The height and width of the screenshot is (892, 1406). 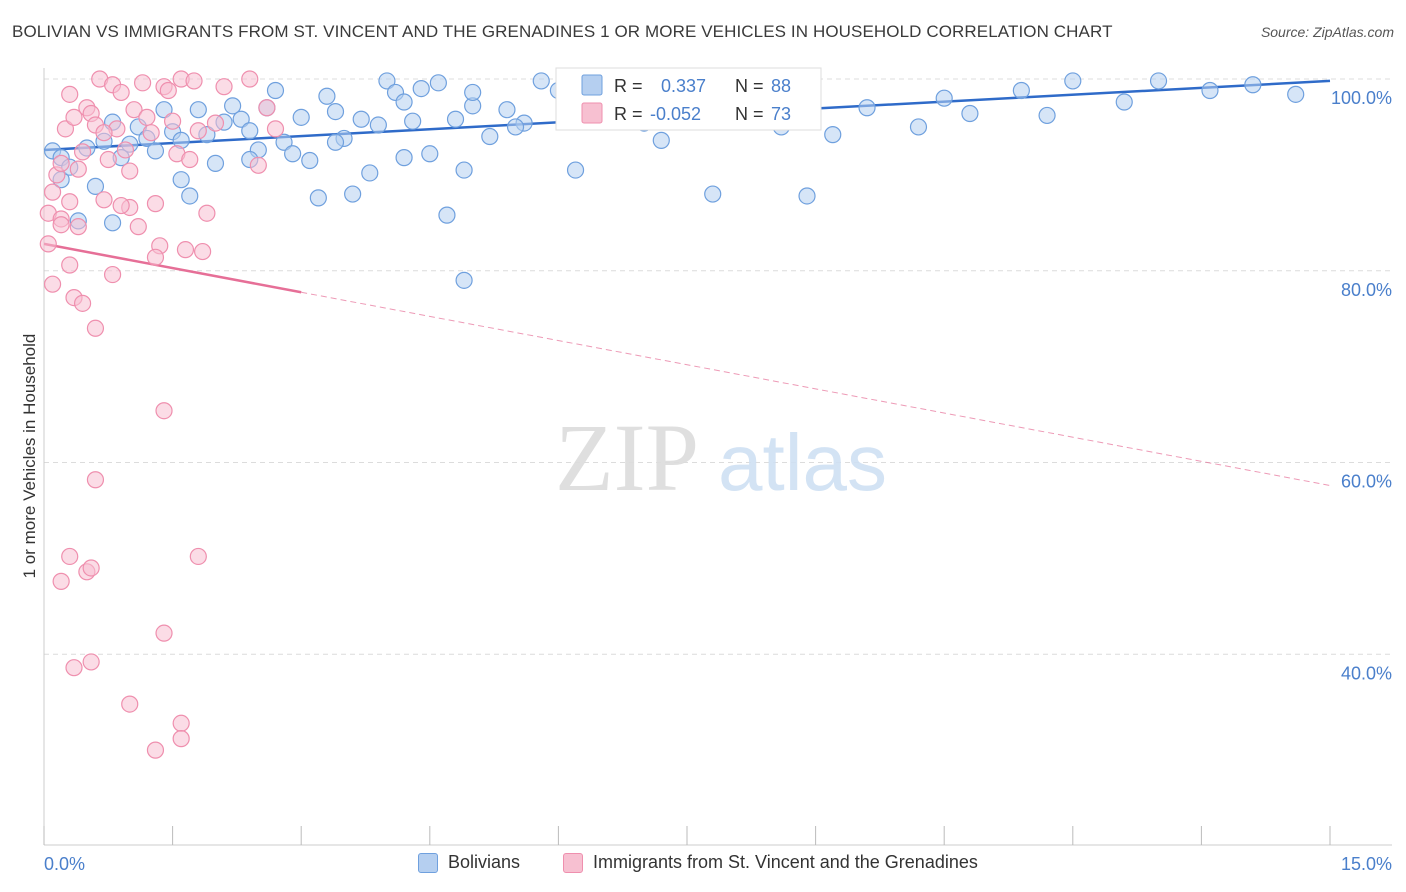 What do you see at coordinates (1361, 385) in the screenshot?
I see `y-tick-labels: 100.0% 80.0% 60.0% 40.0%` at bounding box center [1361, 385].